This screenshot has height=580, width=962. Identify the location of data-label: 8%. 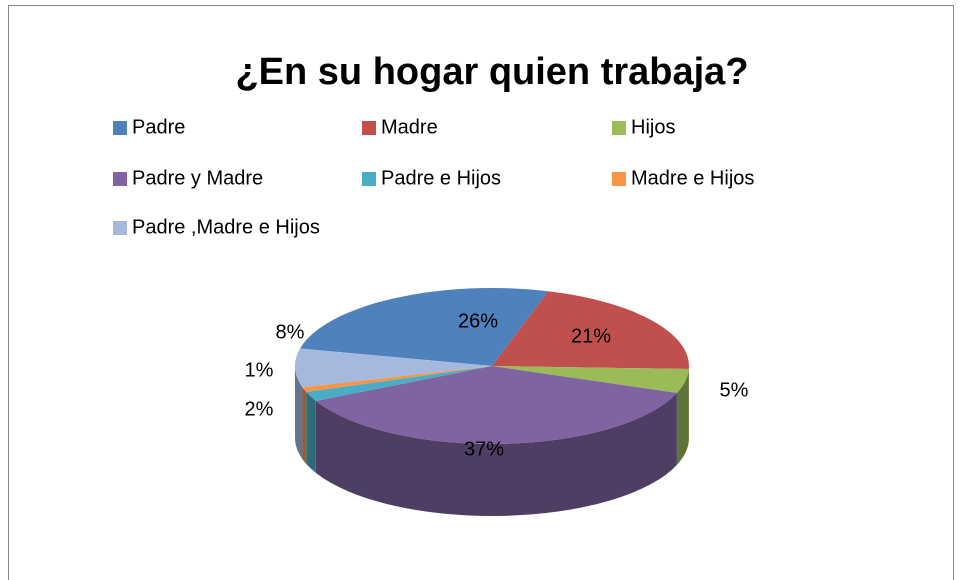
(290, 332).